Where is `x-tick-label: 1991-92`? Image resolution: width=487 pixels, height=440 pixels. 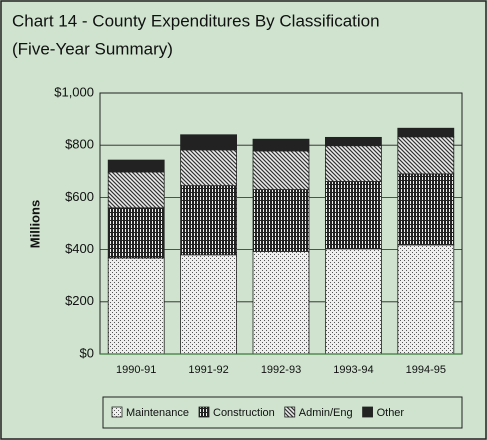
x-tick-label: 1991-92 is located at coordinates (208, 370).